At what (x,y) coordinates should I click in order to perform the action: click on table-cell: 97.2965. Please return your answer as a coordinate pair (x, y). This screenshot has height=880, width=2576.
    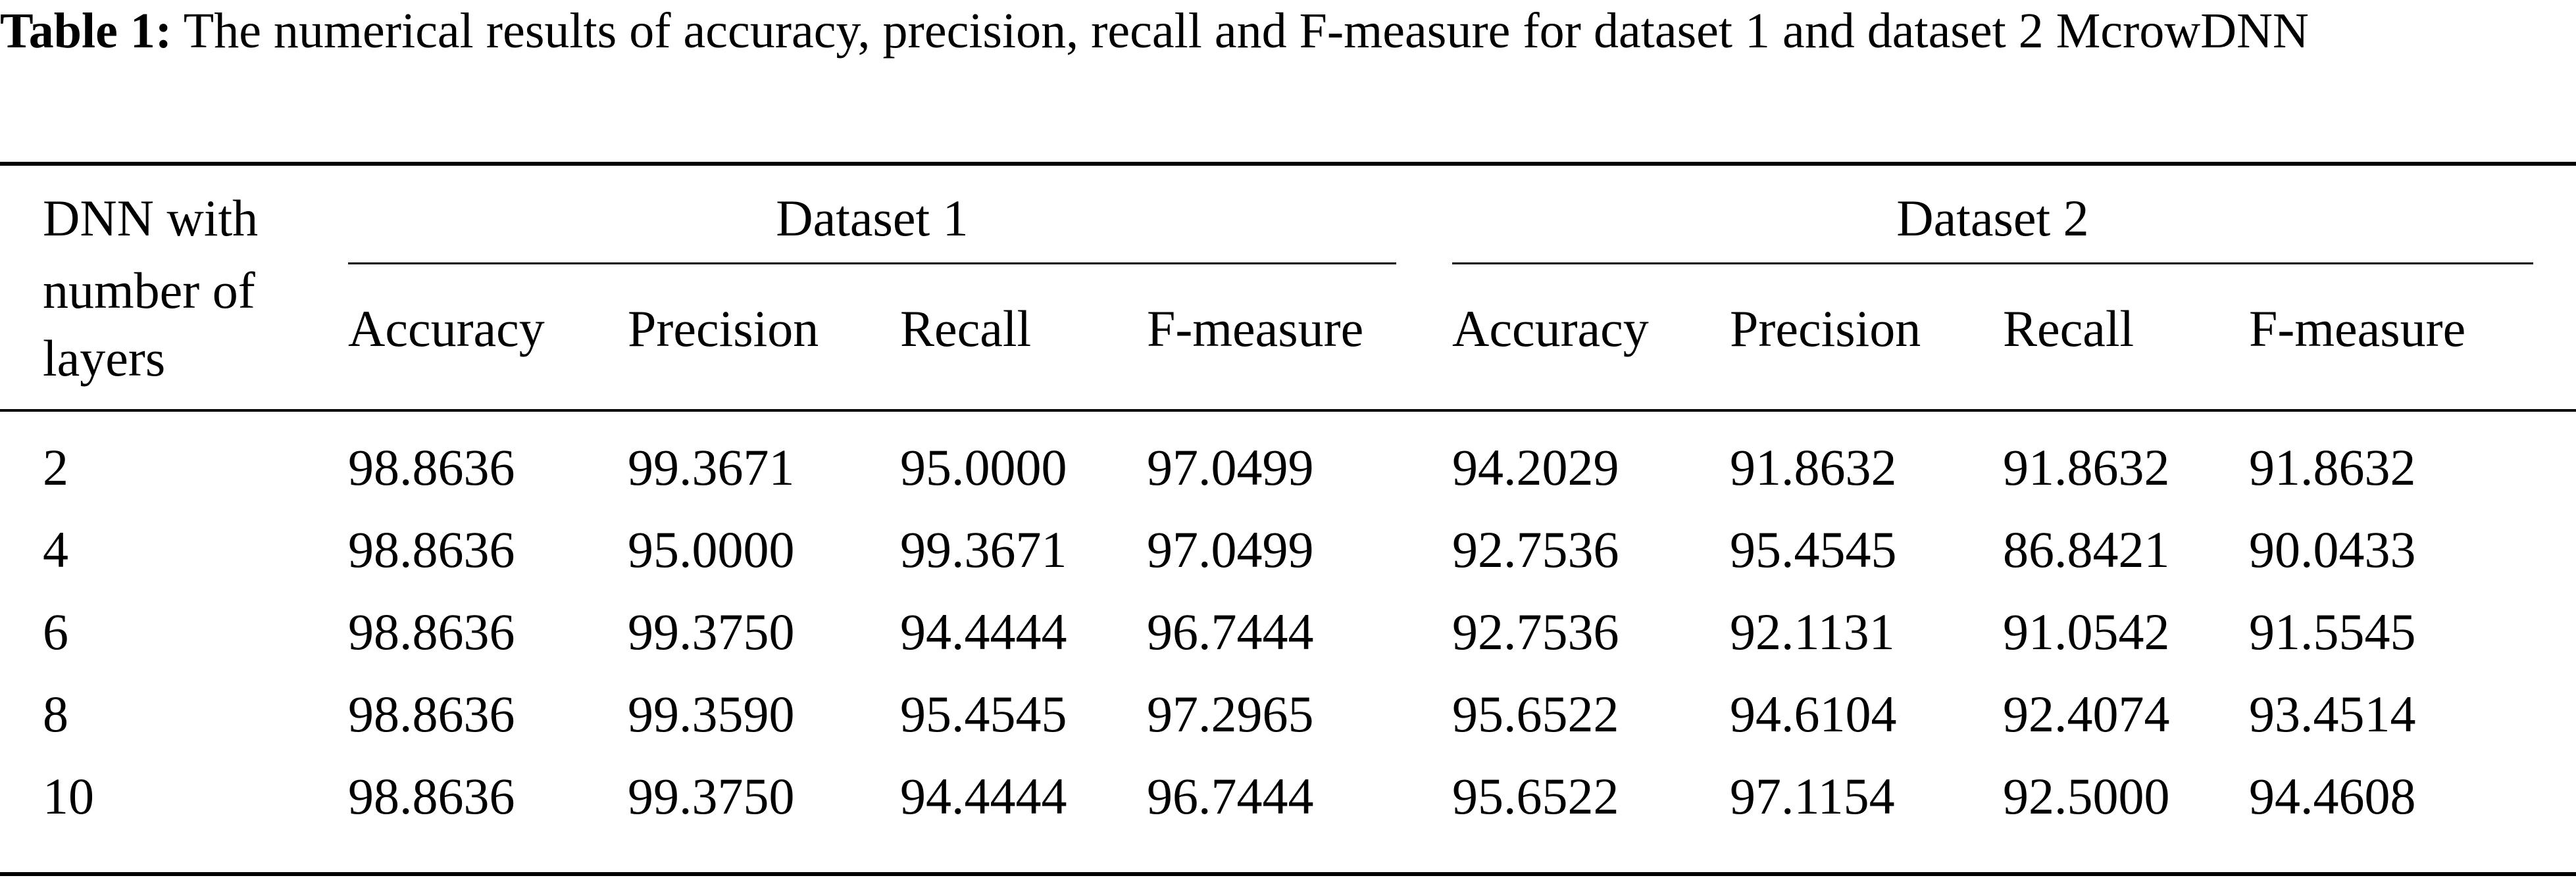
    Looking at the image, I should click on (1230, 714).